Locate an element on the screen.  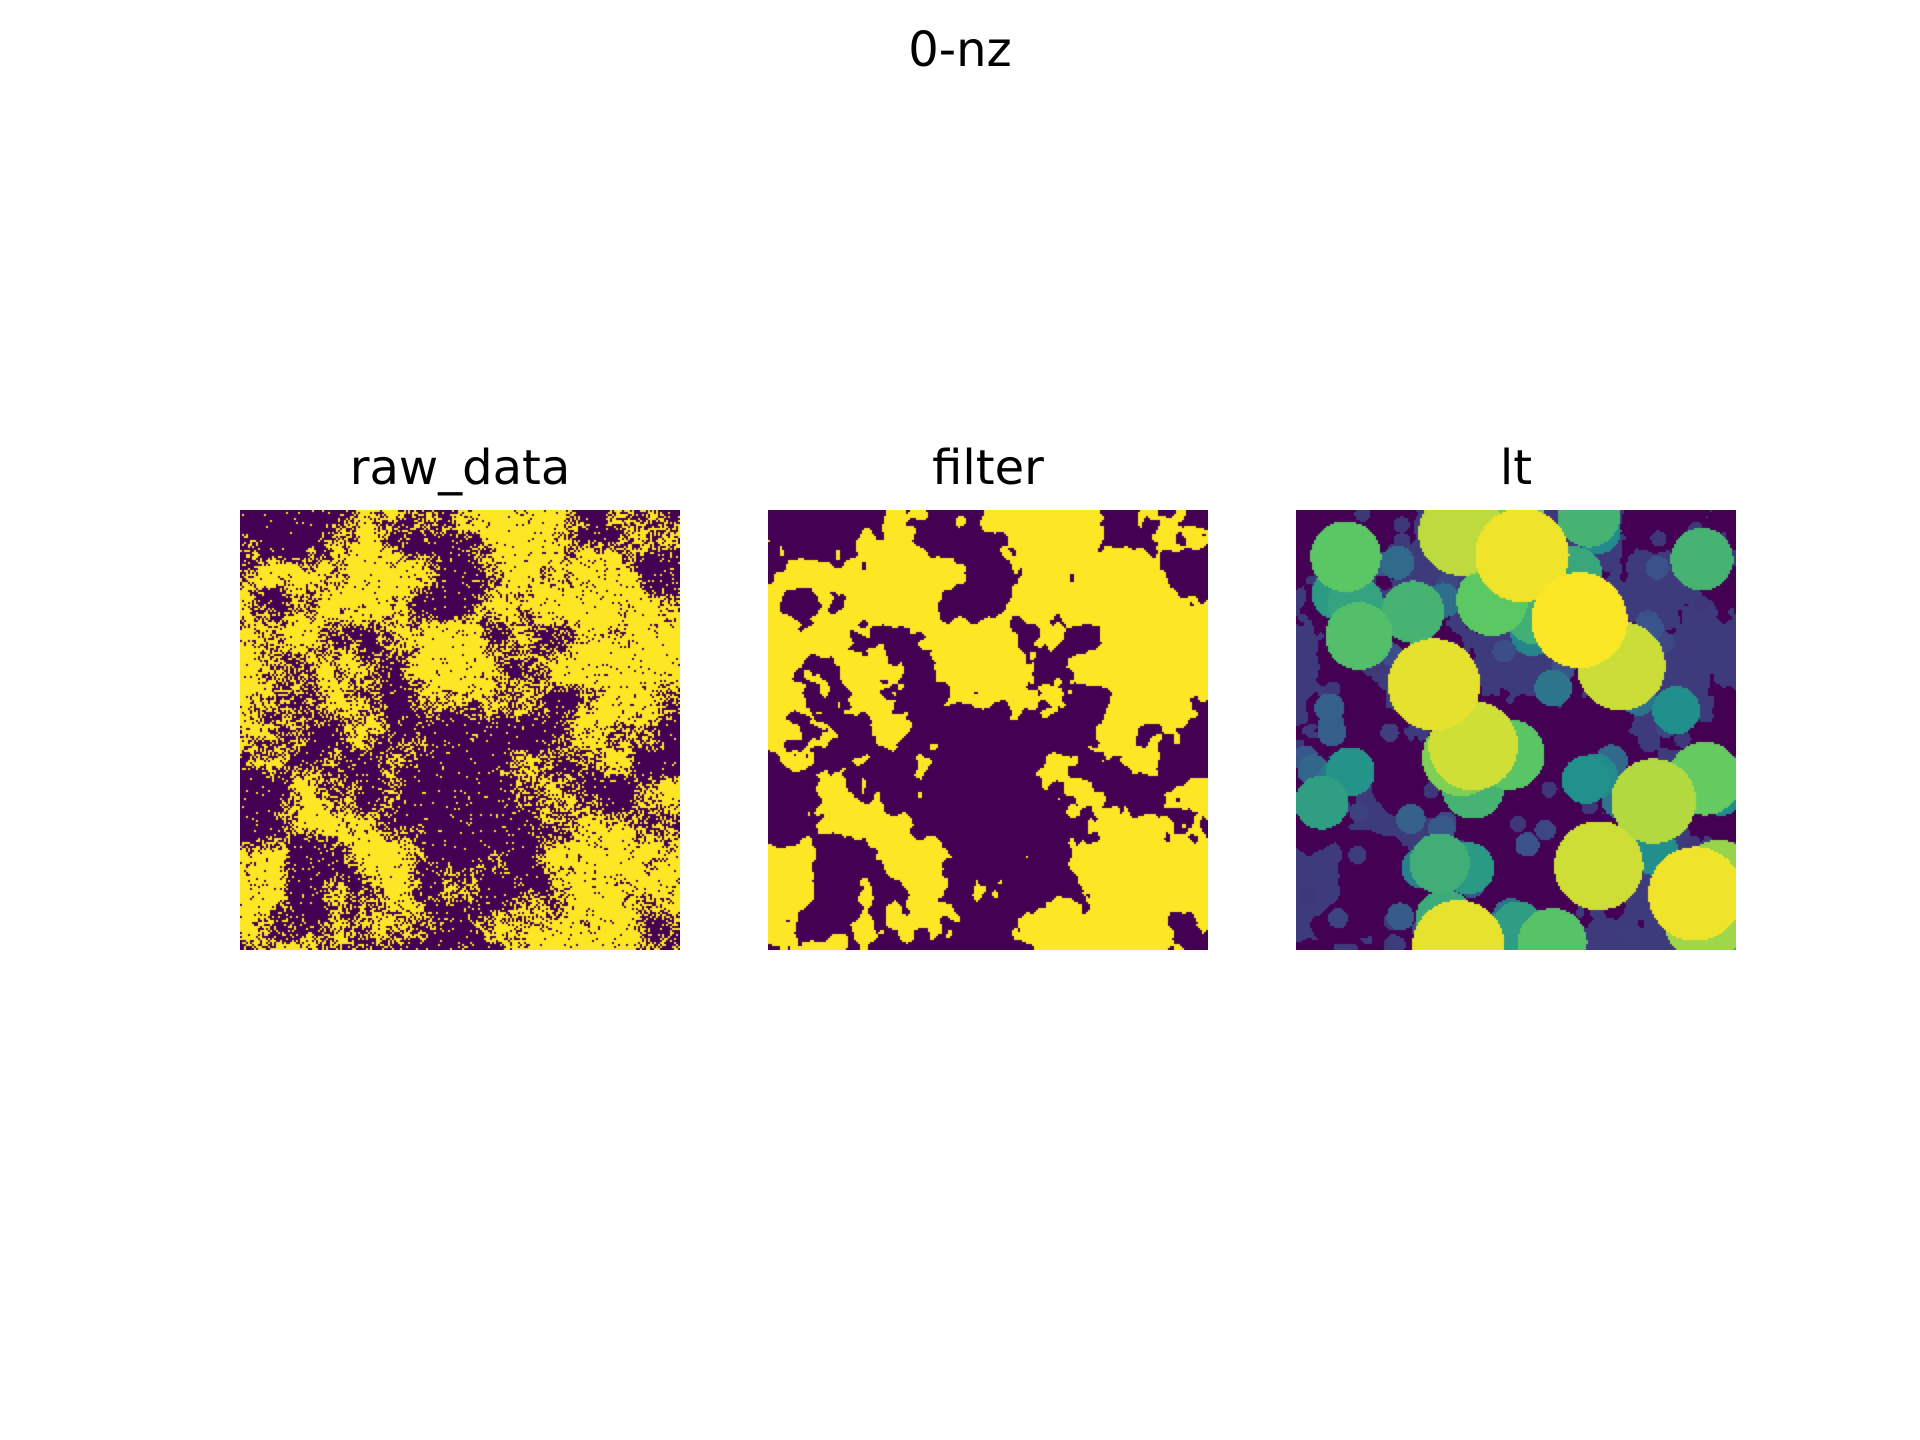
figure-suptitle: 0-nz is located at coordinates (960, 50).